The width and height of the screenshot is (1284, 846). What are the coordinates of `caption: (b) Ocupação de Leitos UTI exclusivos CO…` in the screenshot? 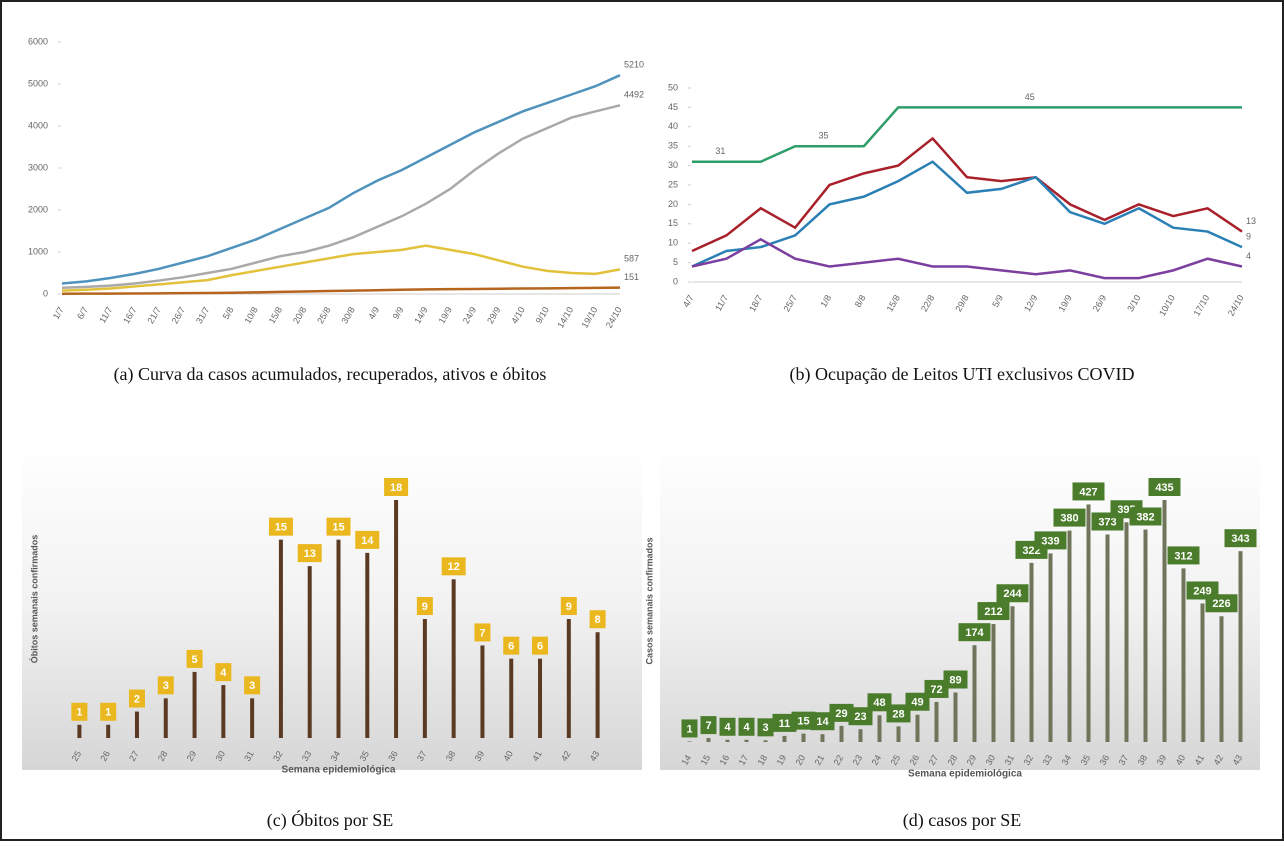 It's located at (962, 374).